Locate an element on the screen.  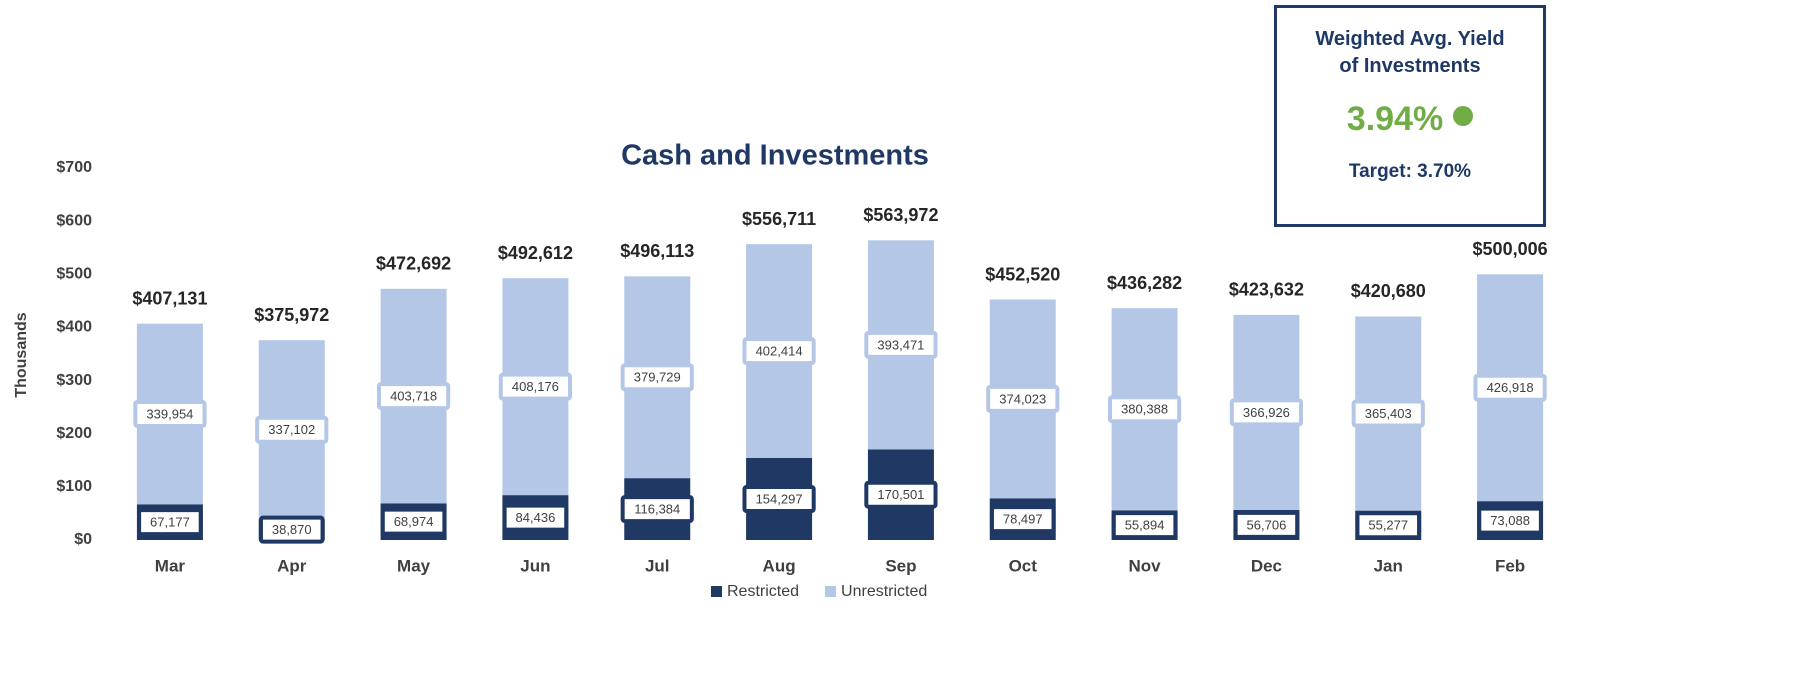
total-label: $492,612 is located at coordinates (535, 253).